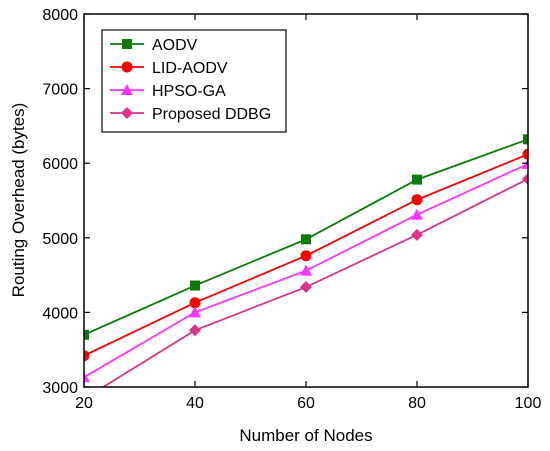 The height and width of the screenshot is (451, 550). Describe the element at coordinates (84, 403) in the screenshot. I see `x-tick-label: 20` at that location.